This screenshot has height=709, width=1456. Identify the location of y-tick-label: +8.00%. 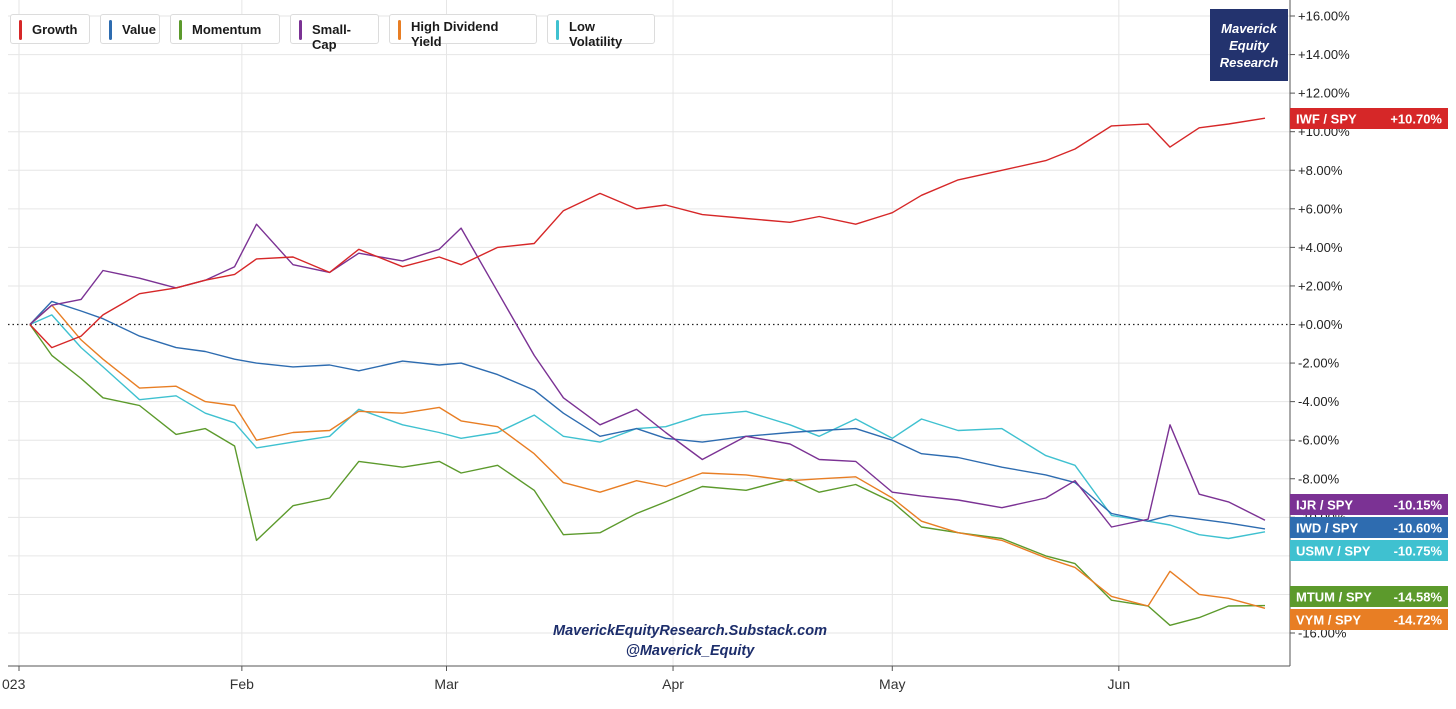
(1320, 170).